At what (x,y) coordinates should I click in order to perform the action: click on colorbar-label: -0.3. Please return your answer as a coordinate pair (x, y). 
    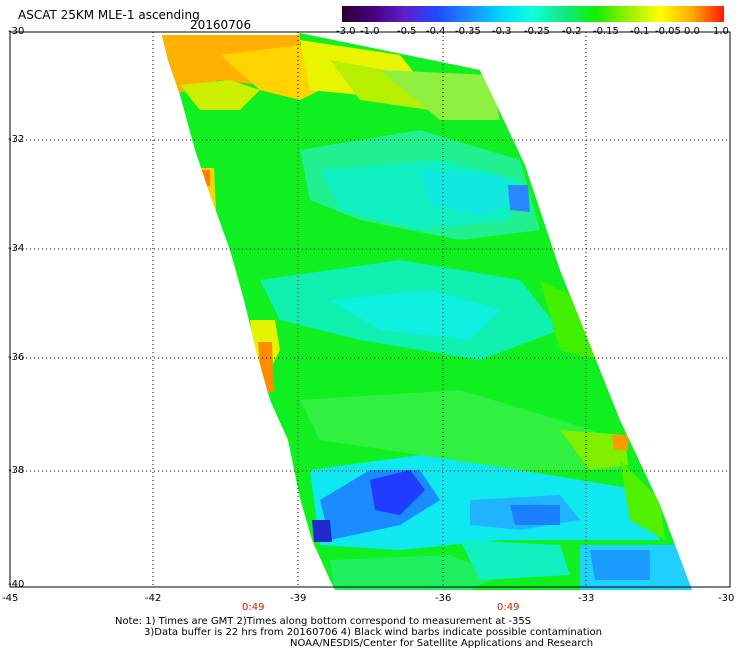
    Looking at the image, I should click on (502, 31).